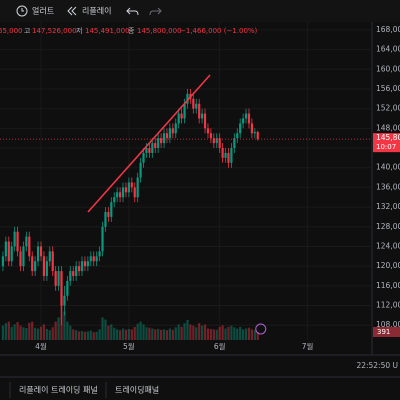  I want to click on replay-label: 리플레이, so click(96, 11).